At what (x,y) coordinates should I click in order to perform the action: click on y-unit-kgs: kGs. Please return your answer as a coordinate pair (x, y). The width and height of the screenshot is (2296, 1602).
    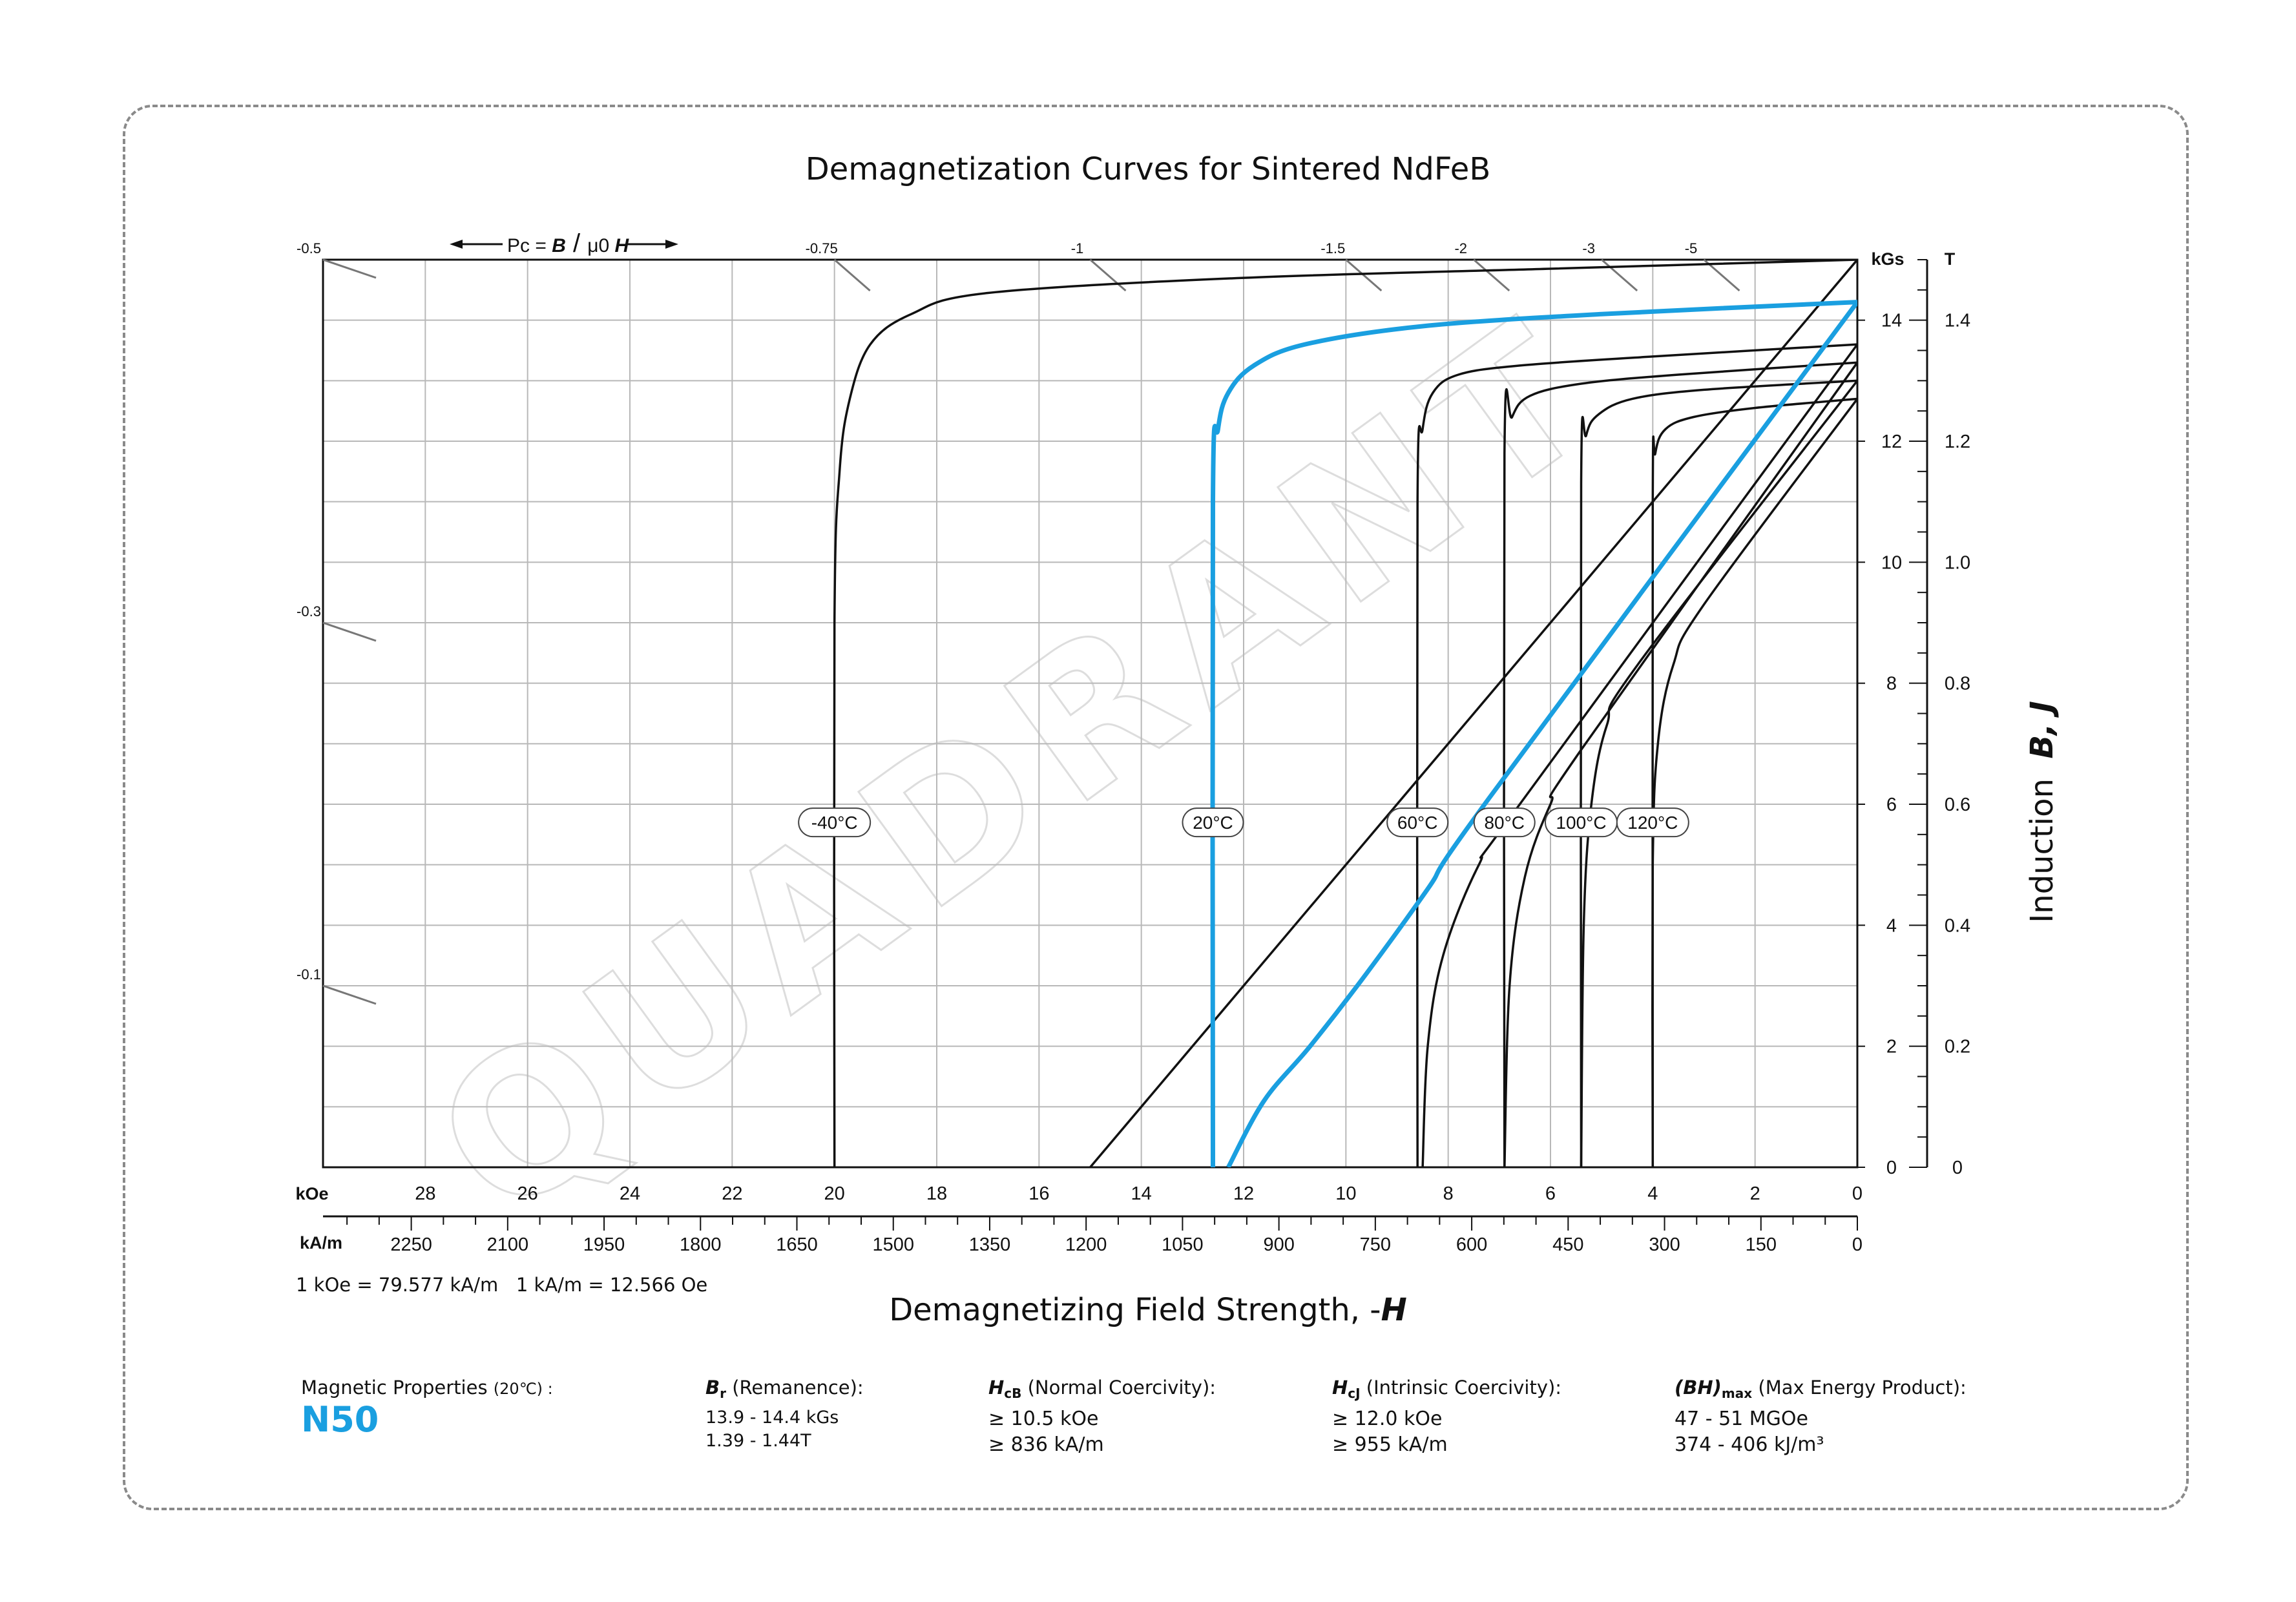
    Looking at the image, I should click on (1888, 259).